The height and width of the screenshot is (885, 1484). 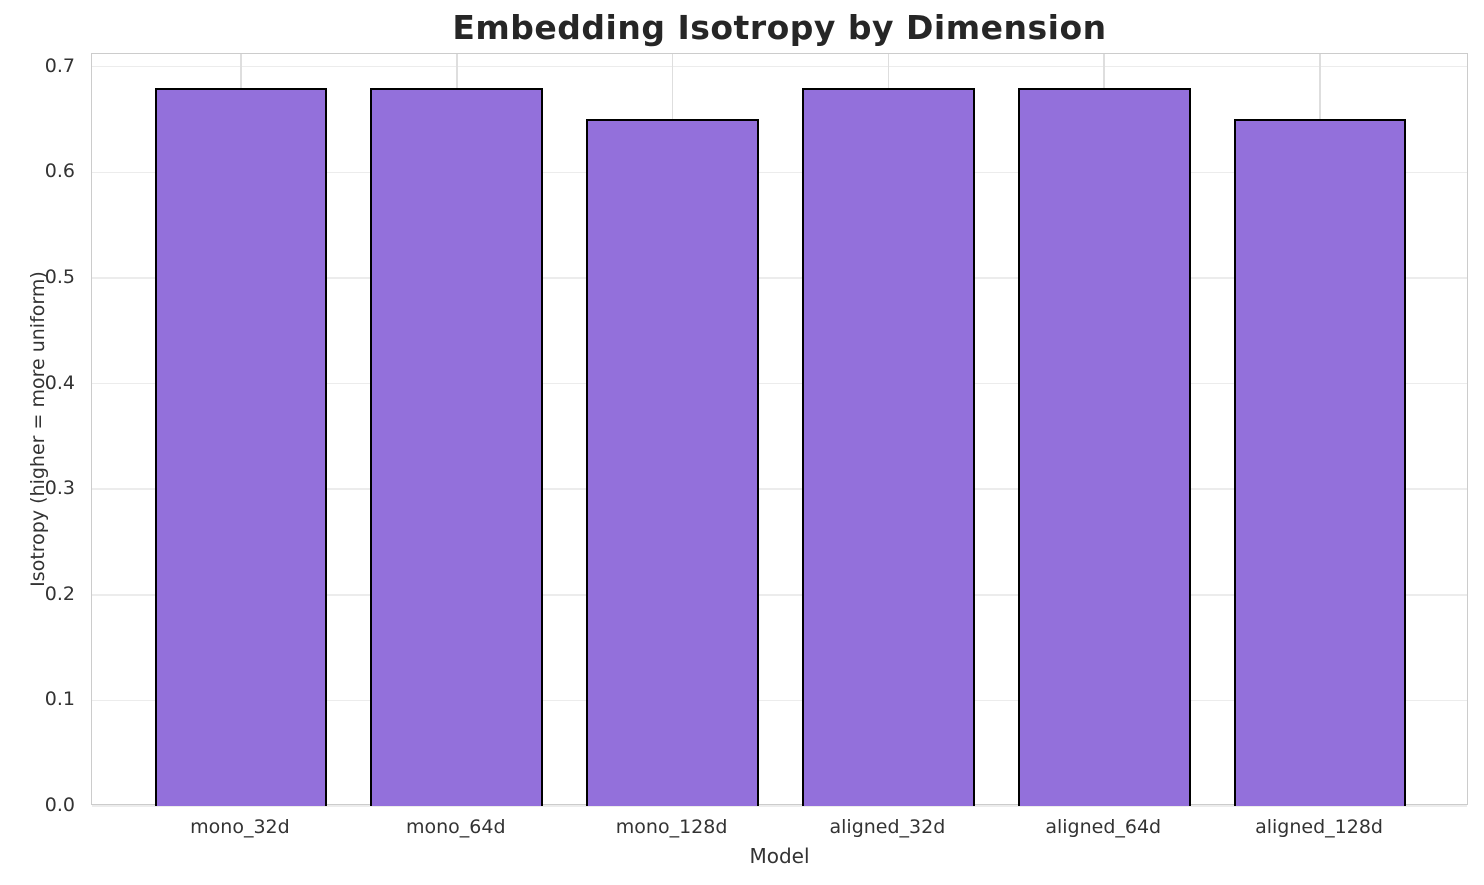 What do you see at coordinates (1104, 446) in the screenshot?
I see `bar-aligned_64d` at bounding box center [1104, 446].